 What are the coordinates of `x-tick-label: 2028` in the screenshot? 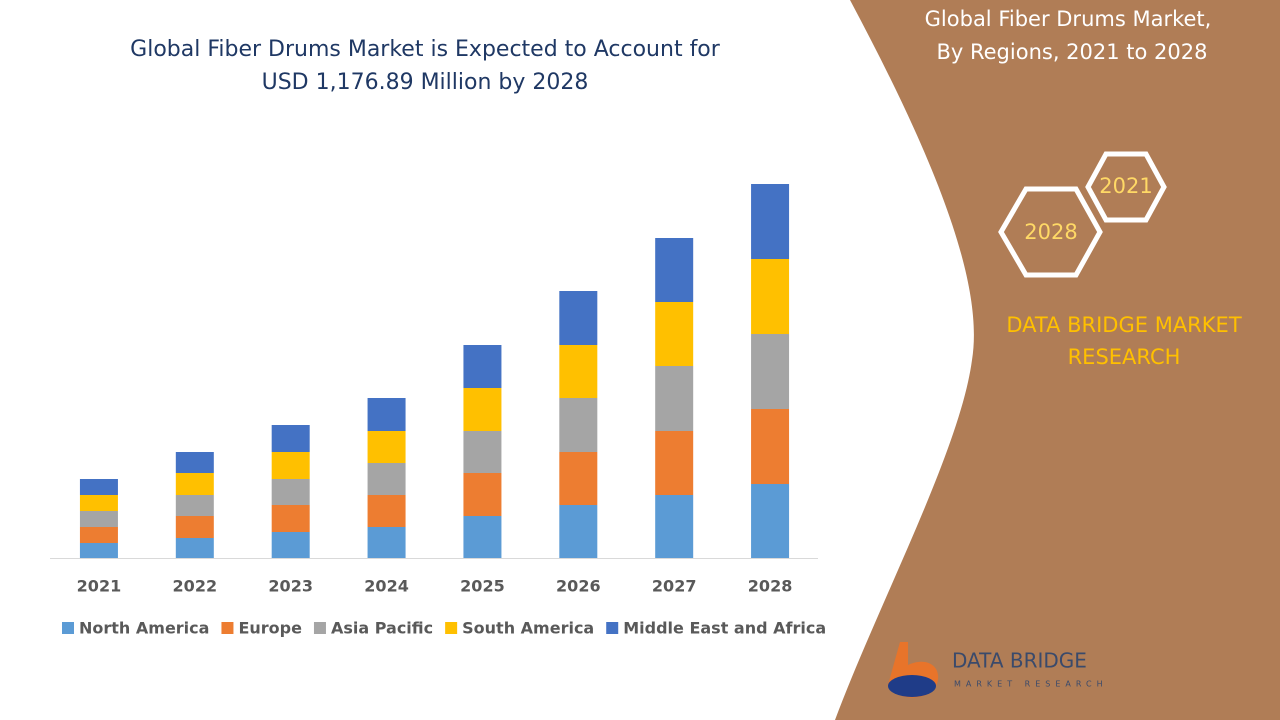 It's located at (770, 586).